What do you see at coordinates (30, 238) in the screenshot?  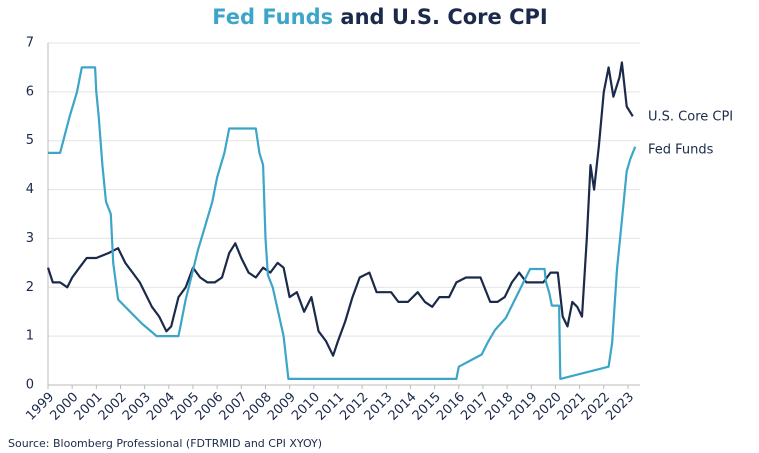 I see `y-tick-label: 3` at bounding box center [30, 238].